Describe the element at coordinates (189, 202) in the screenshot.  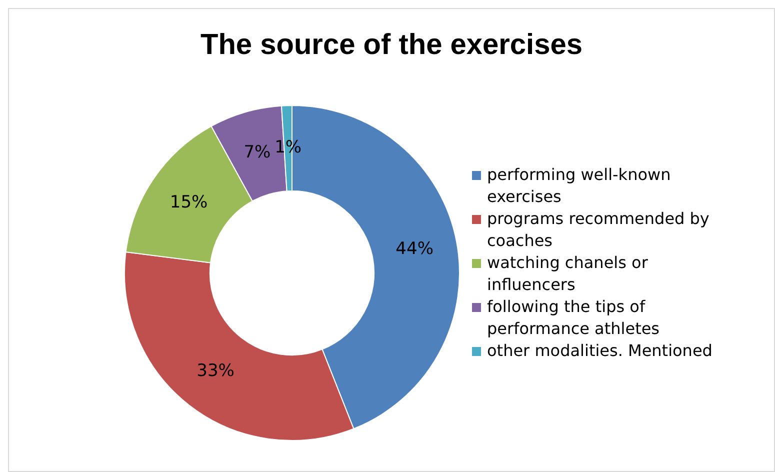
I see `data-label: 15%` at that location.